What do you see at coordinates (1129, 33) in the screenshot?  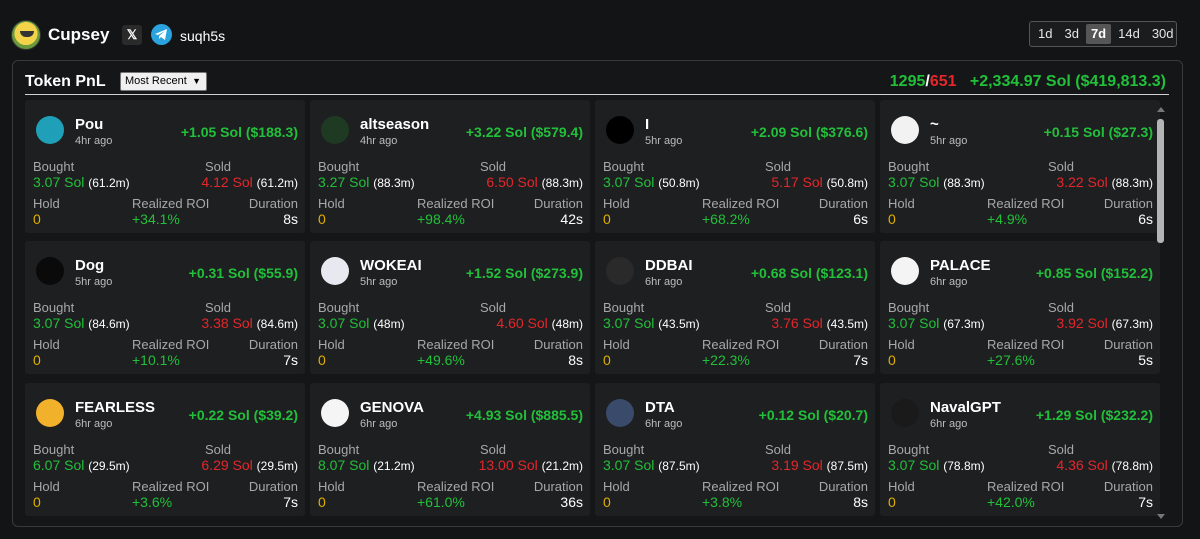 I see `range-button-14d: 14d` at bounding box center [1129, 33].